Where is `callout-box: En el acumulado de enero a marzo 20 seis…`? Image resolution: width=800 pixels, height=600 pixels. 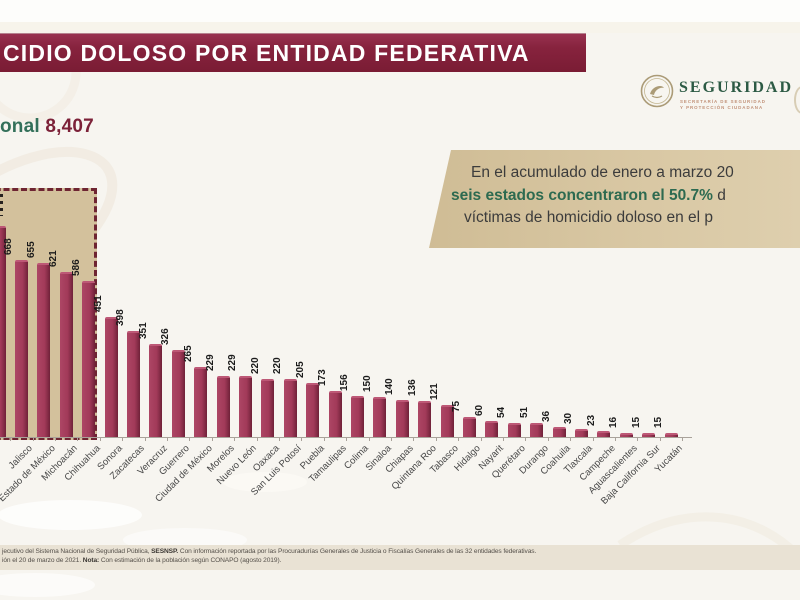 callout-box: En el acumulado de enero a marzo 20 seis… is located at coordinates (614, 199).